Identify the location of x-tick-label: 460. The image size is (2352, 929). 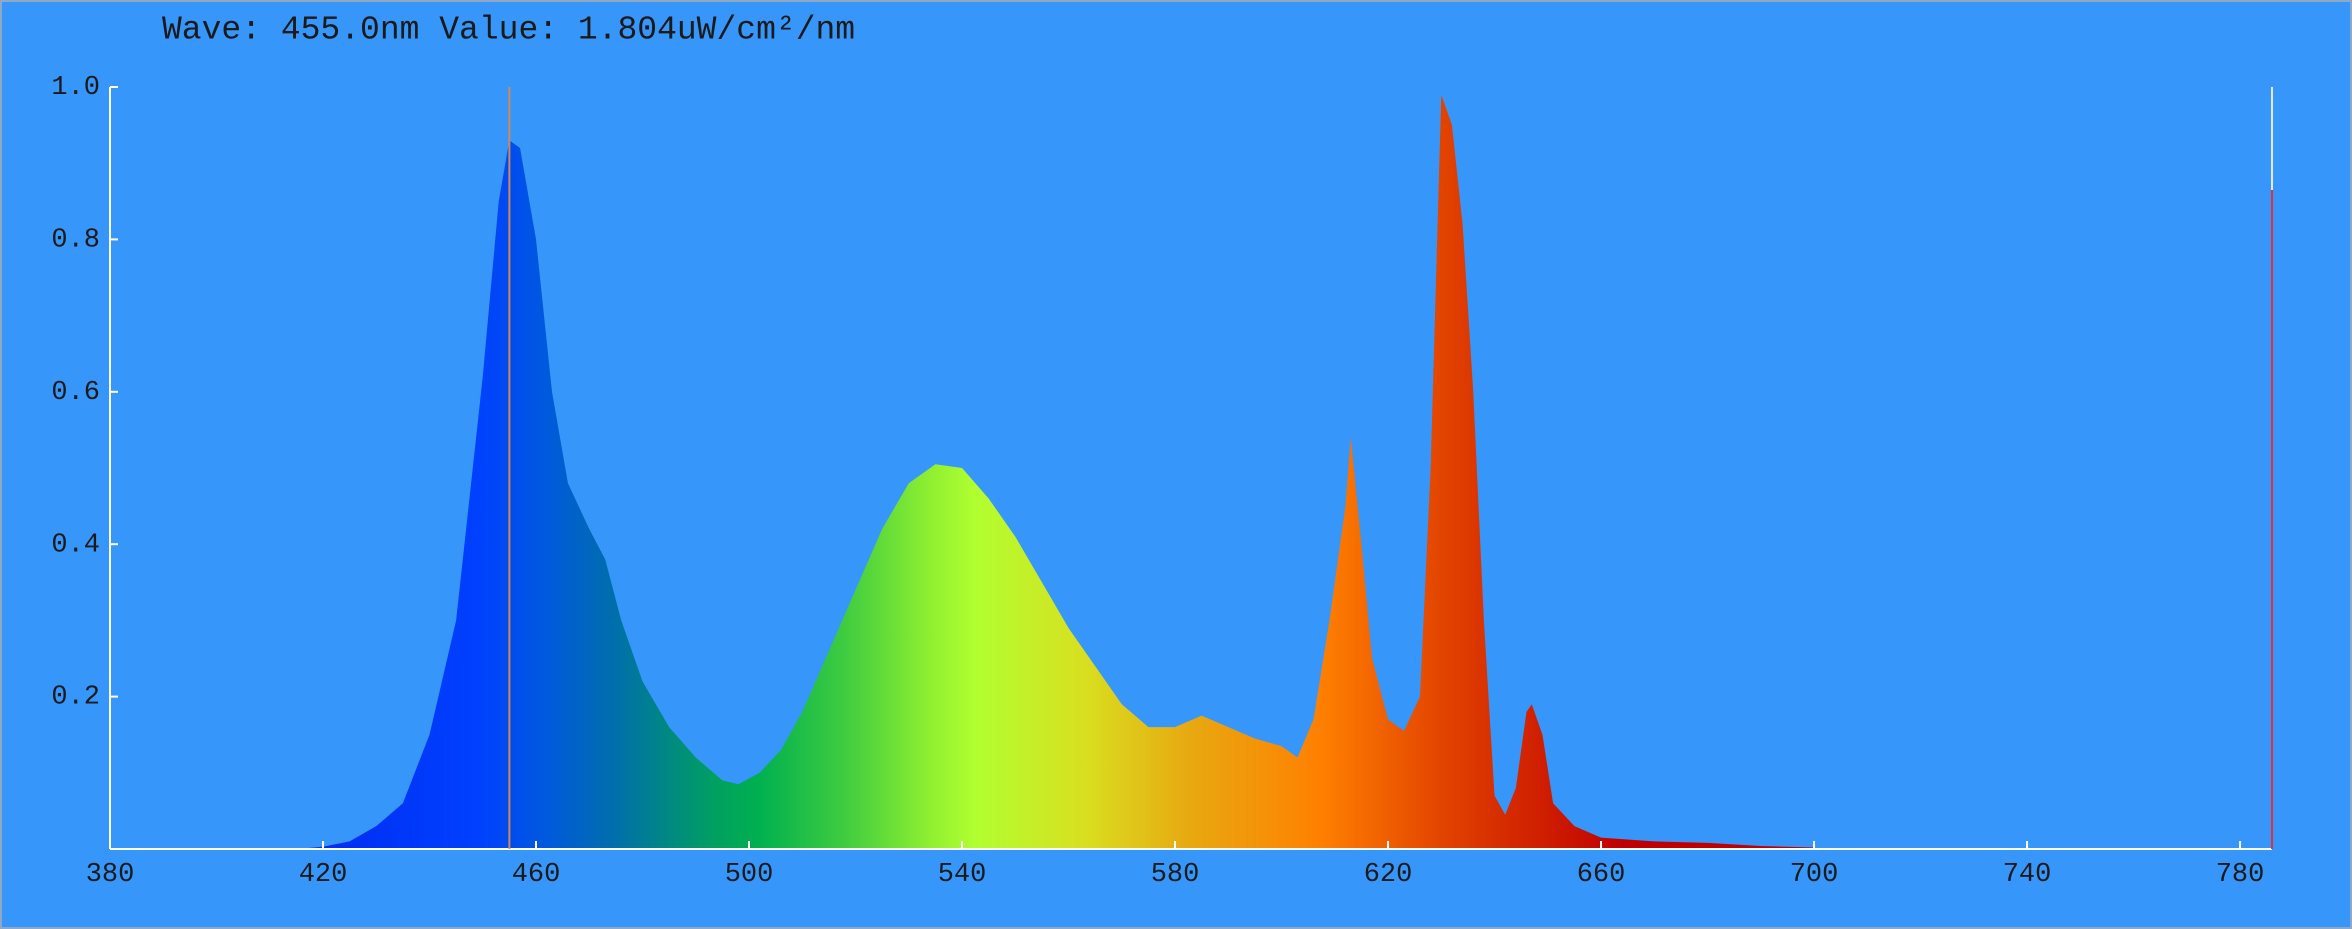
(536, 875).